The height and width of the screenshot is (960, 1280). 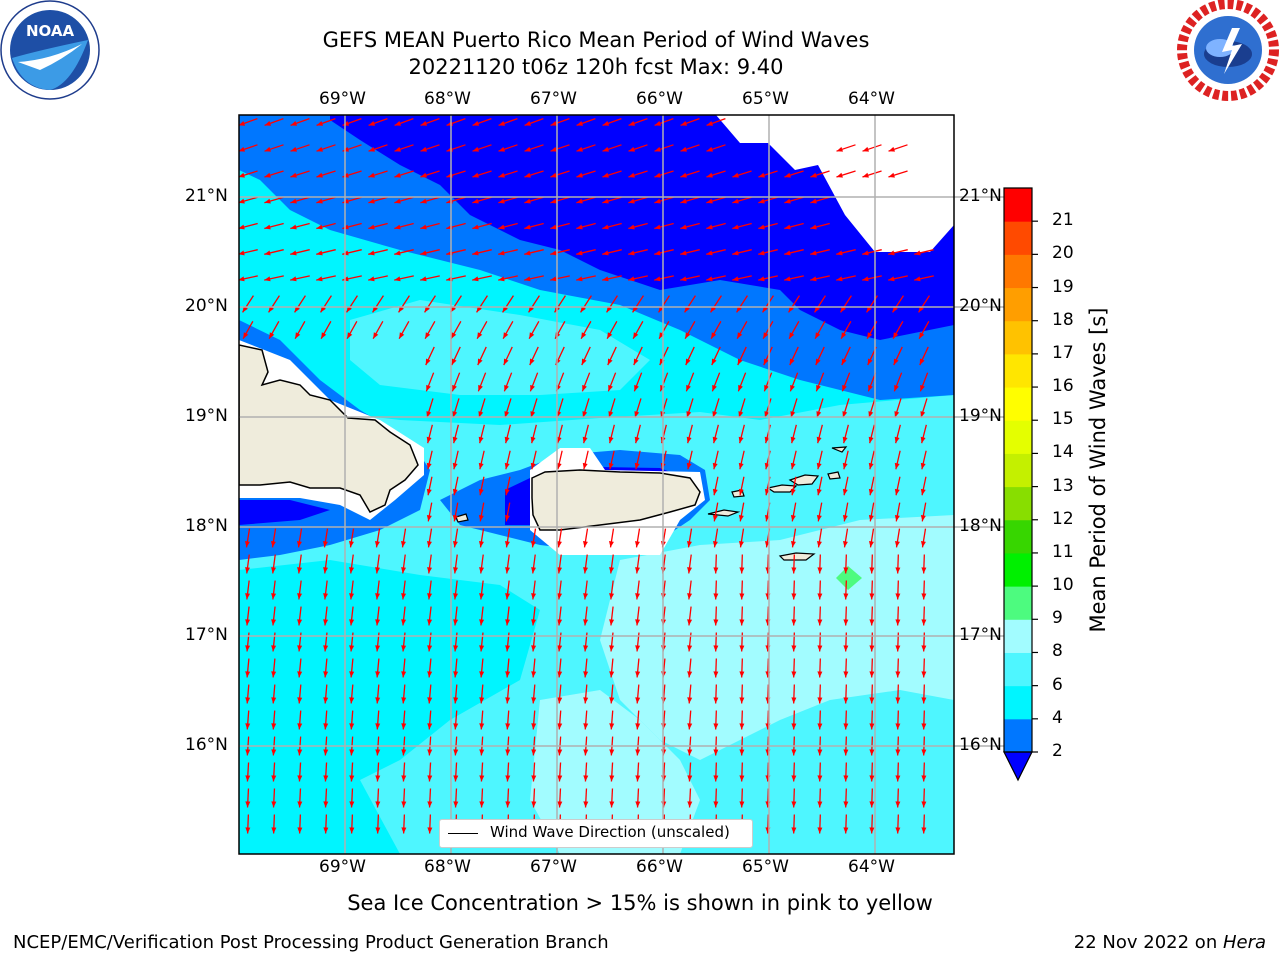 I want to click on svg-text: NOAA, so click(x=50, y=31).